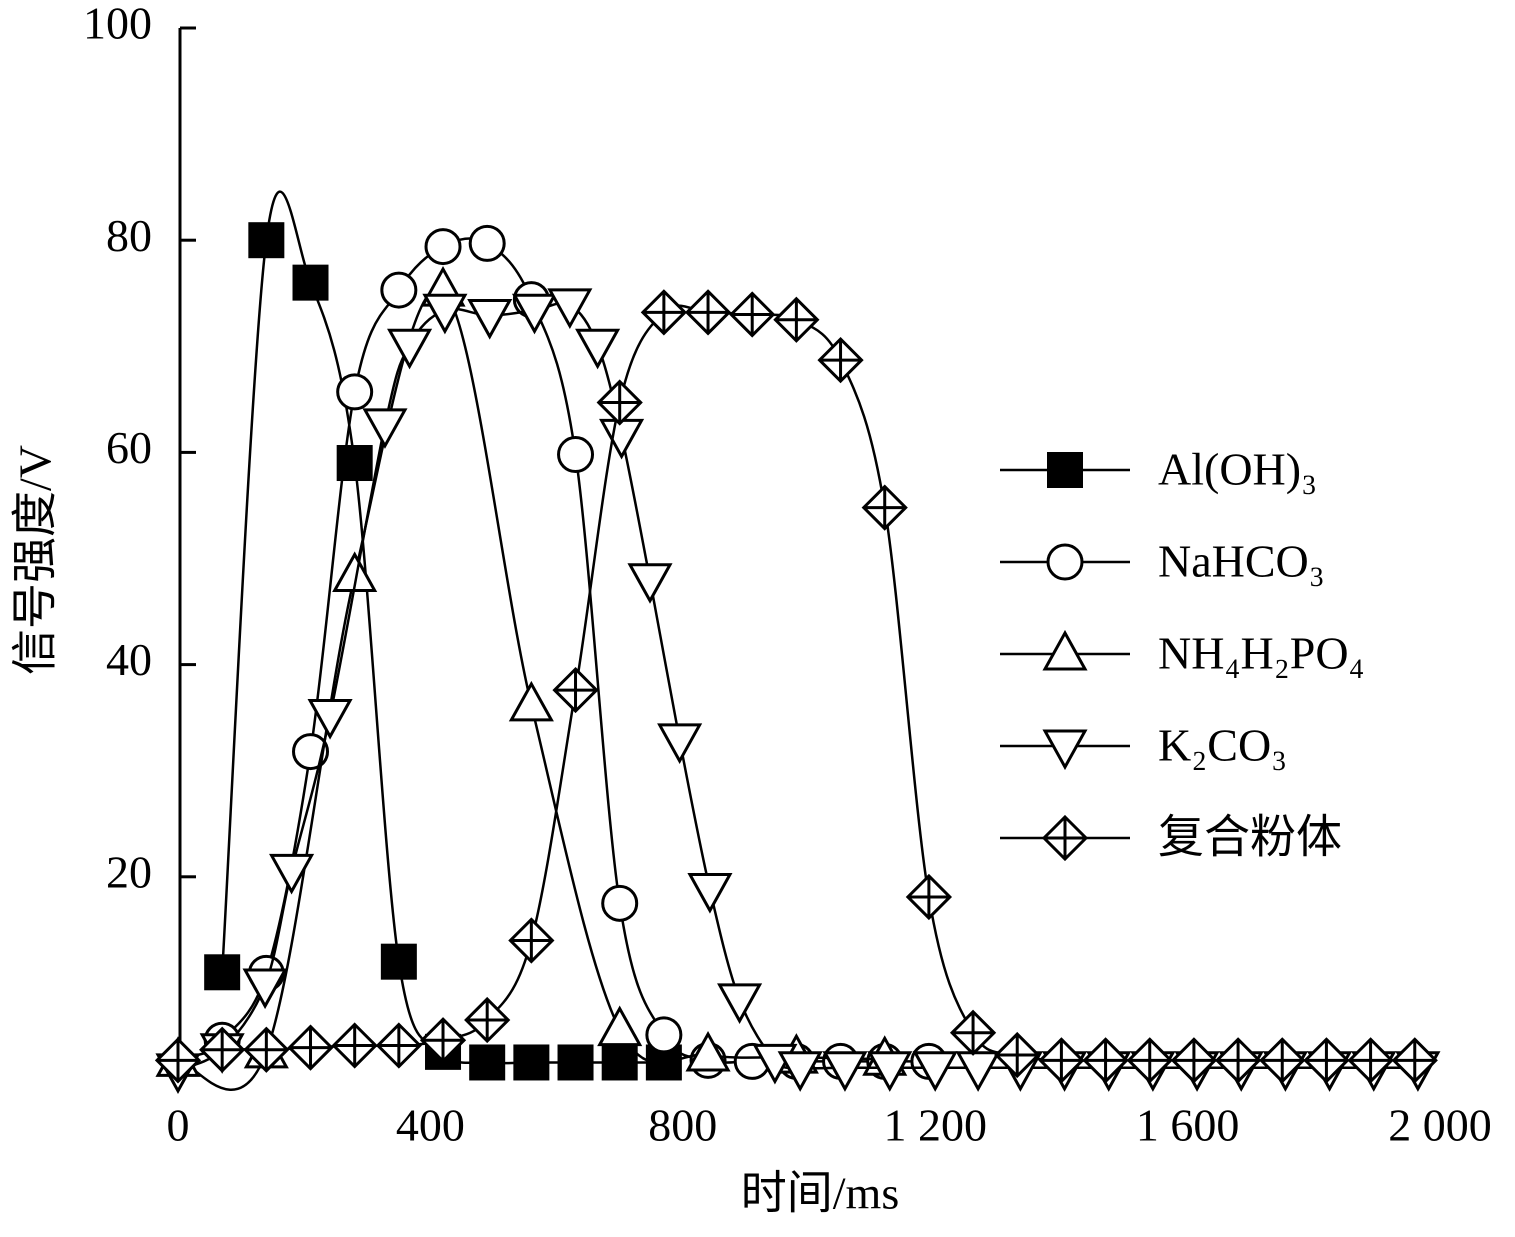 Image resolution: width=1515 pixels, height=1237 pixels. I want to click on y-axis-label: 信号强度/V, so click(35, 560).